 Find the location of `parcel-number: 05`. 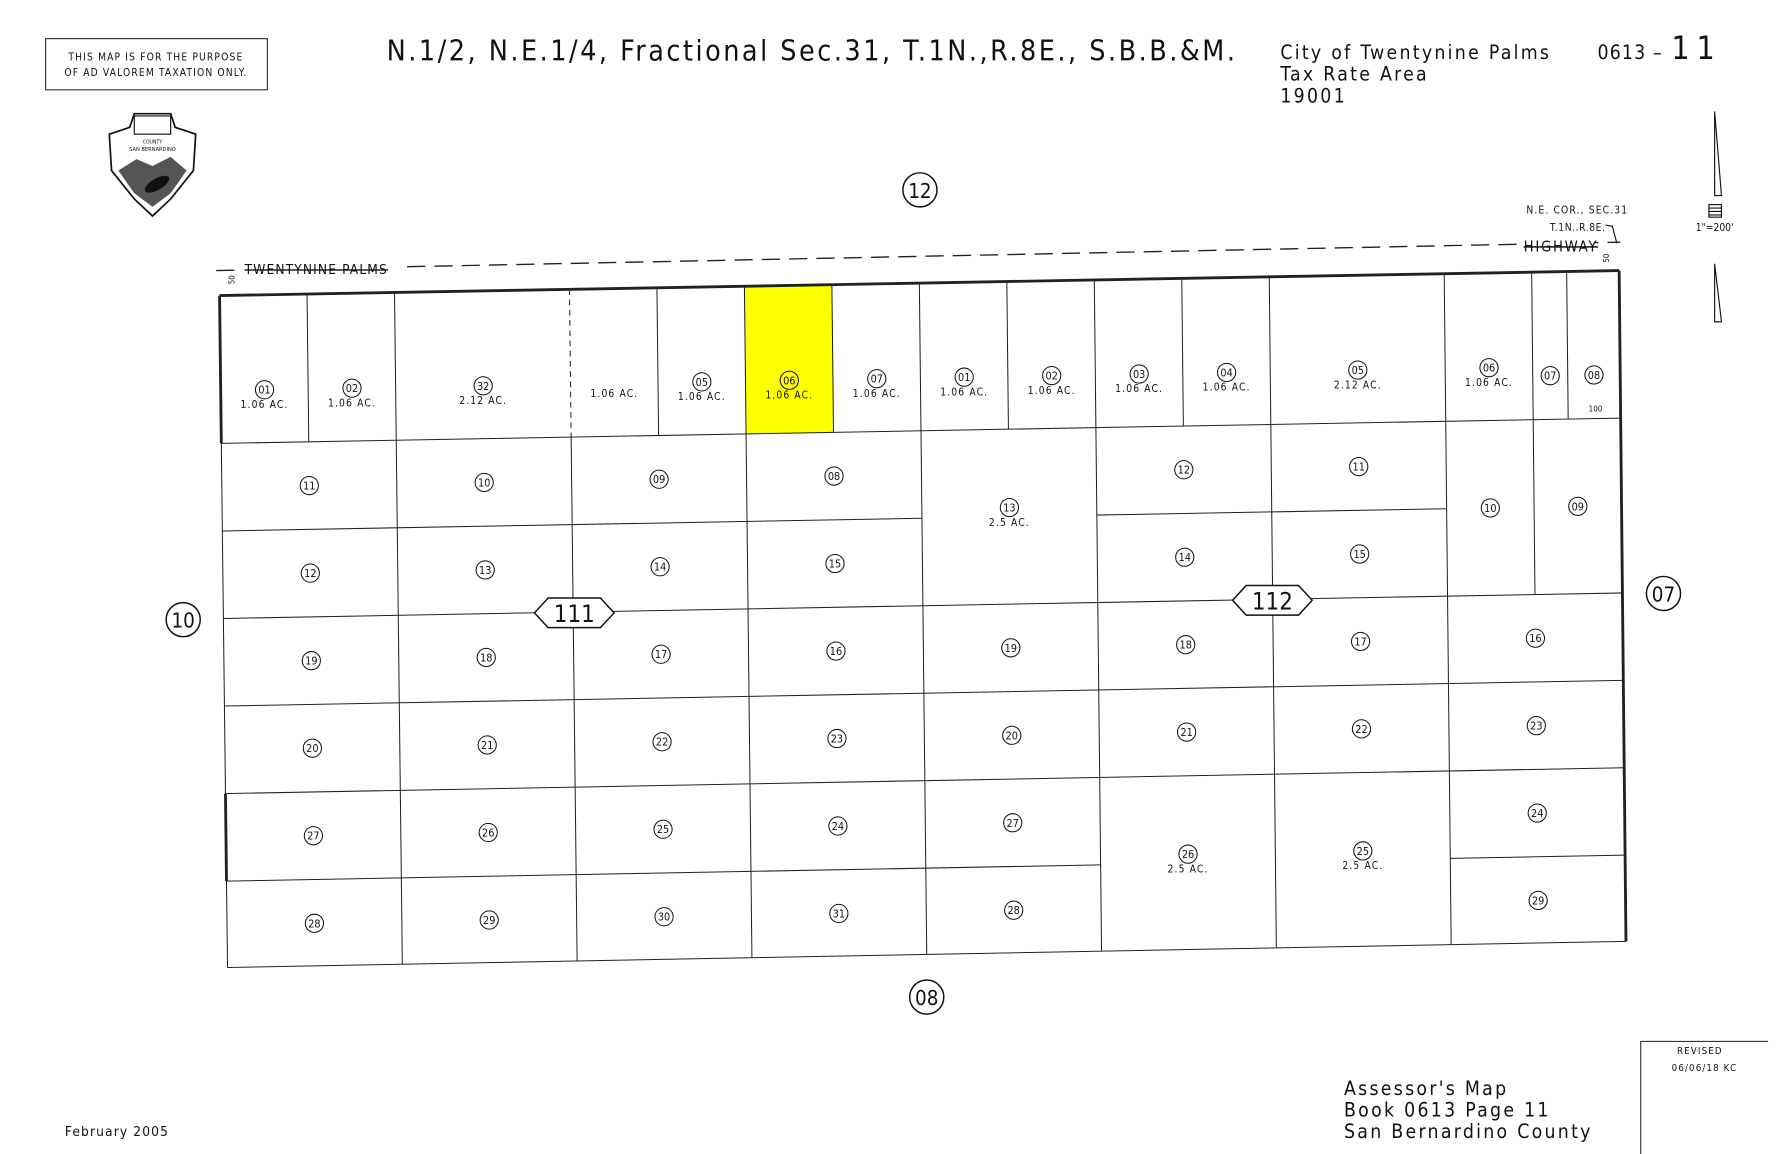

parcel-number: 05 is located at coordinates (702, 382).